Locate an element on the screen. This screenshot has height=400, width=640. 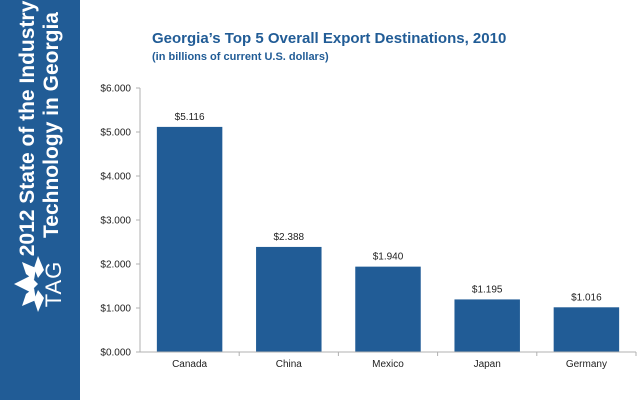
x-tick-label-china: China is located at coordinates (289, 364).